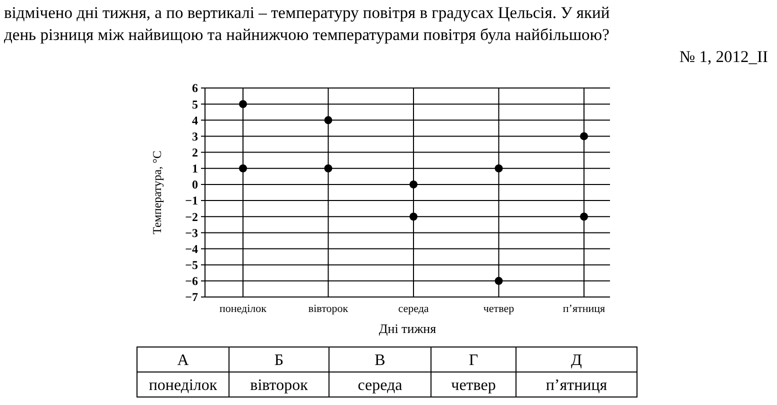 The height and width of the screenshot is (405, 777). I want to click on y-tick-label: −3, so click(191, 233).